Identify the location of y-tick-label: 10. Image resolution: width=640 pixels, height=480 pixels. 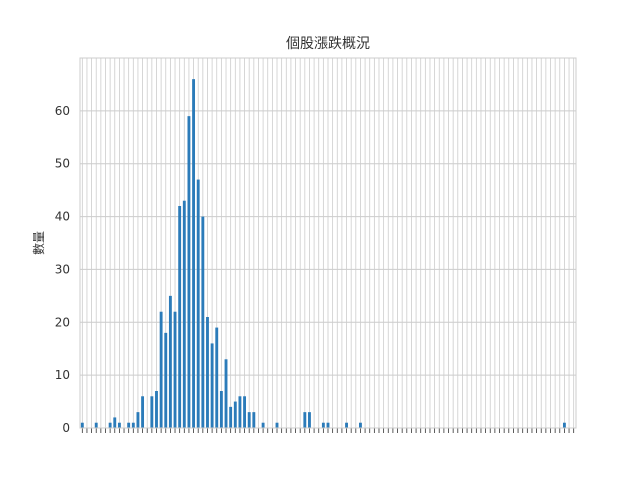
(62, 375).